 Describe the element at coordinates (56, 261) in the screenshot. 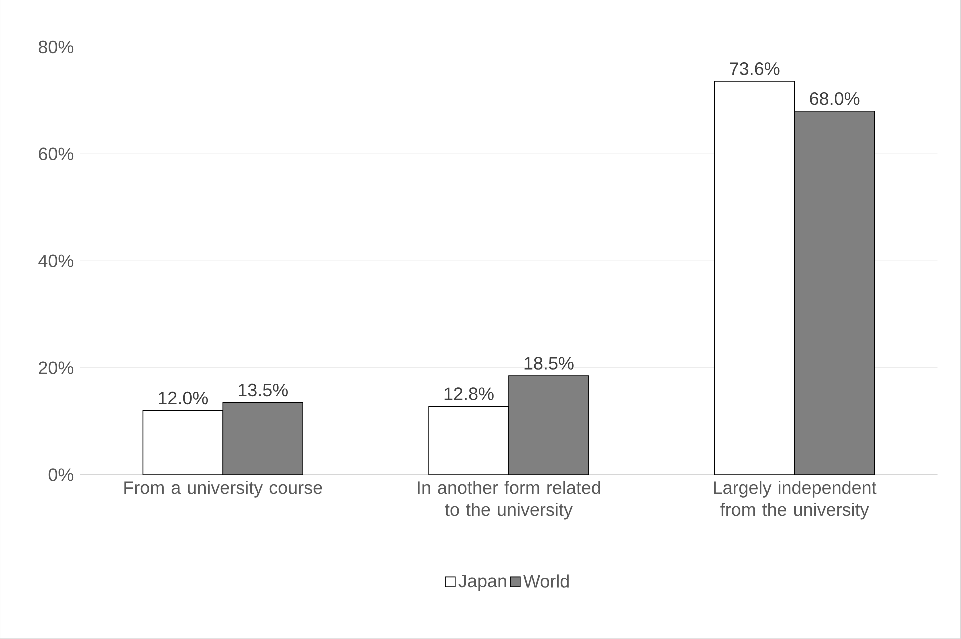

I see `y-tick-label: 40%` at that location.